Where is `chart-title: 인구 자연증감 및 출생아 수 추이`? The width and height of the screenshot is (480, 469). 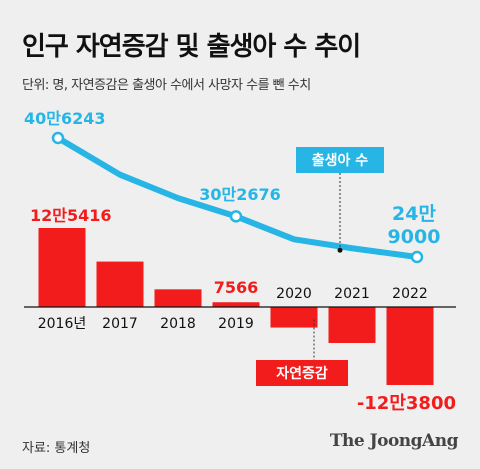
chart-title: 인구 자연증감 및 출생아 수 추이 is located at coordinates (191, 47).